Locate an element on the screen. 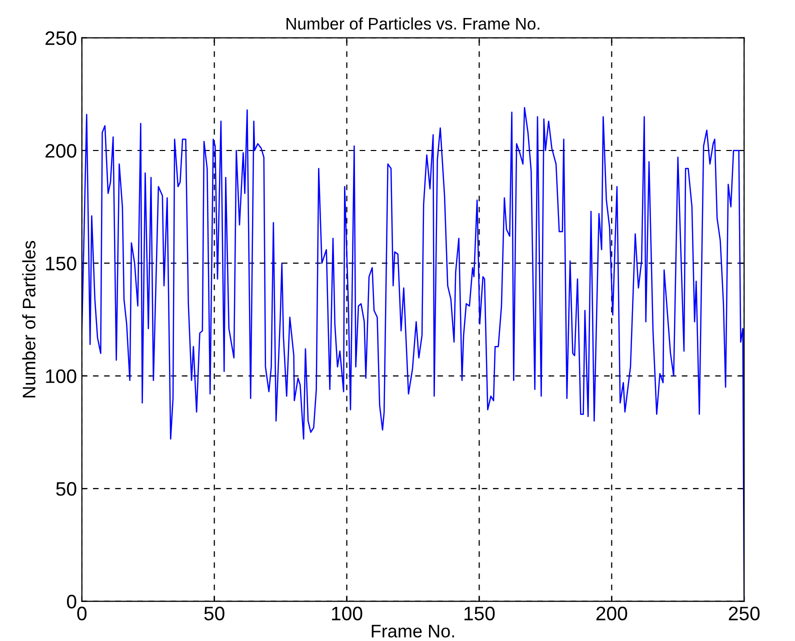  y-tick-label: 100 is located at coordinates (61, 376).